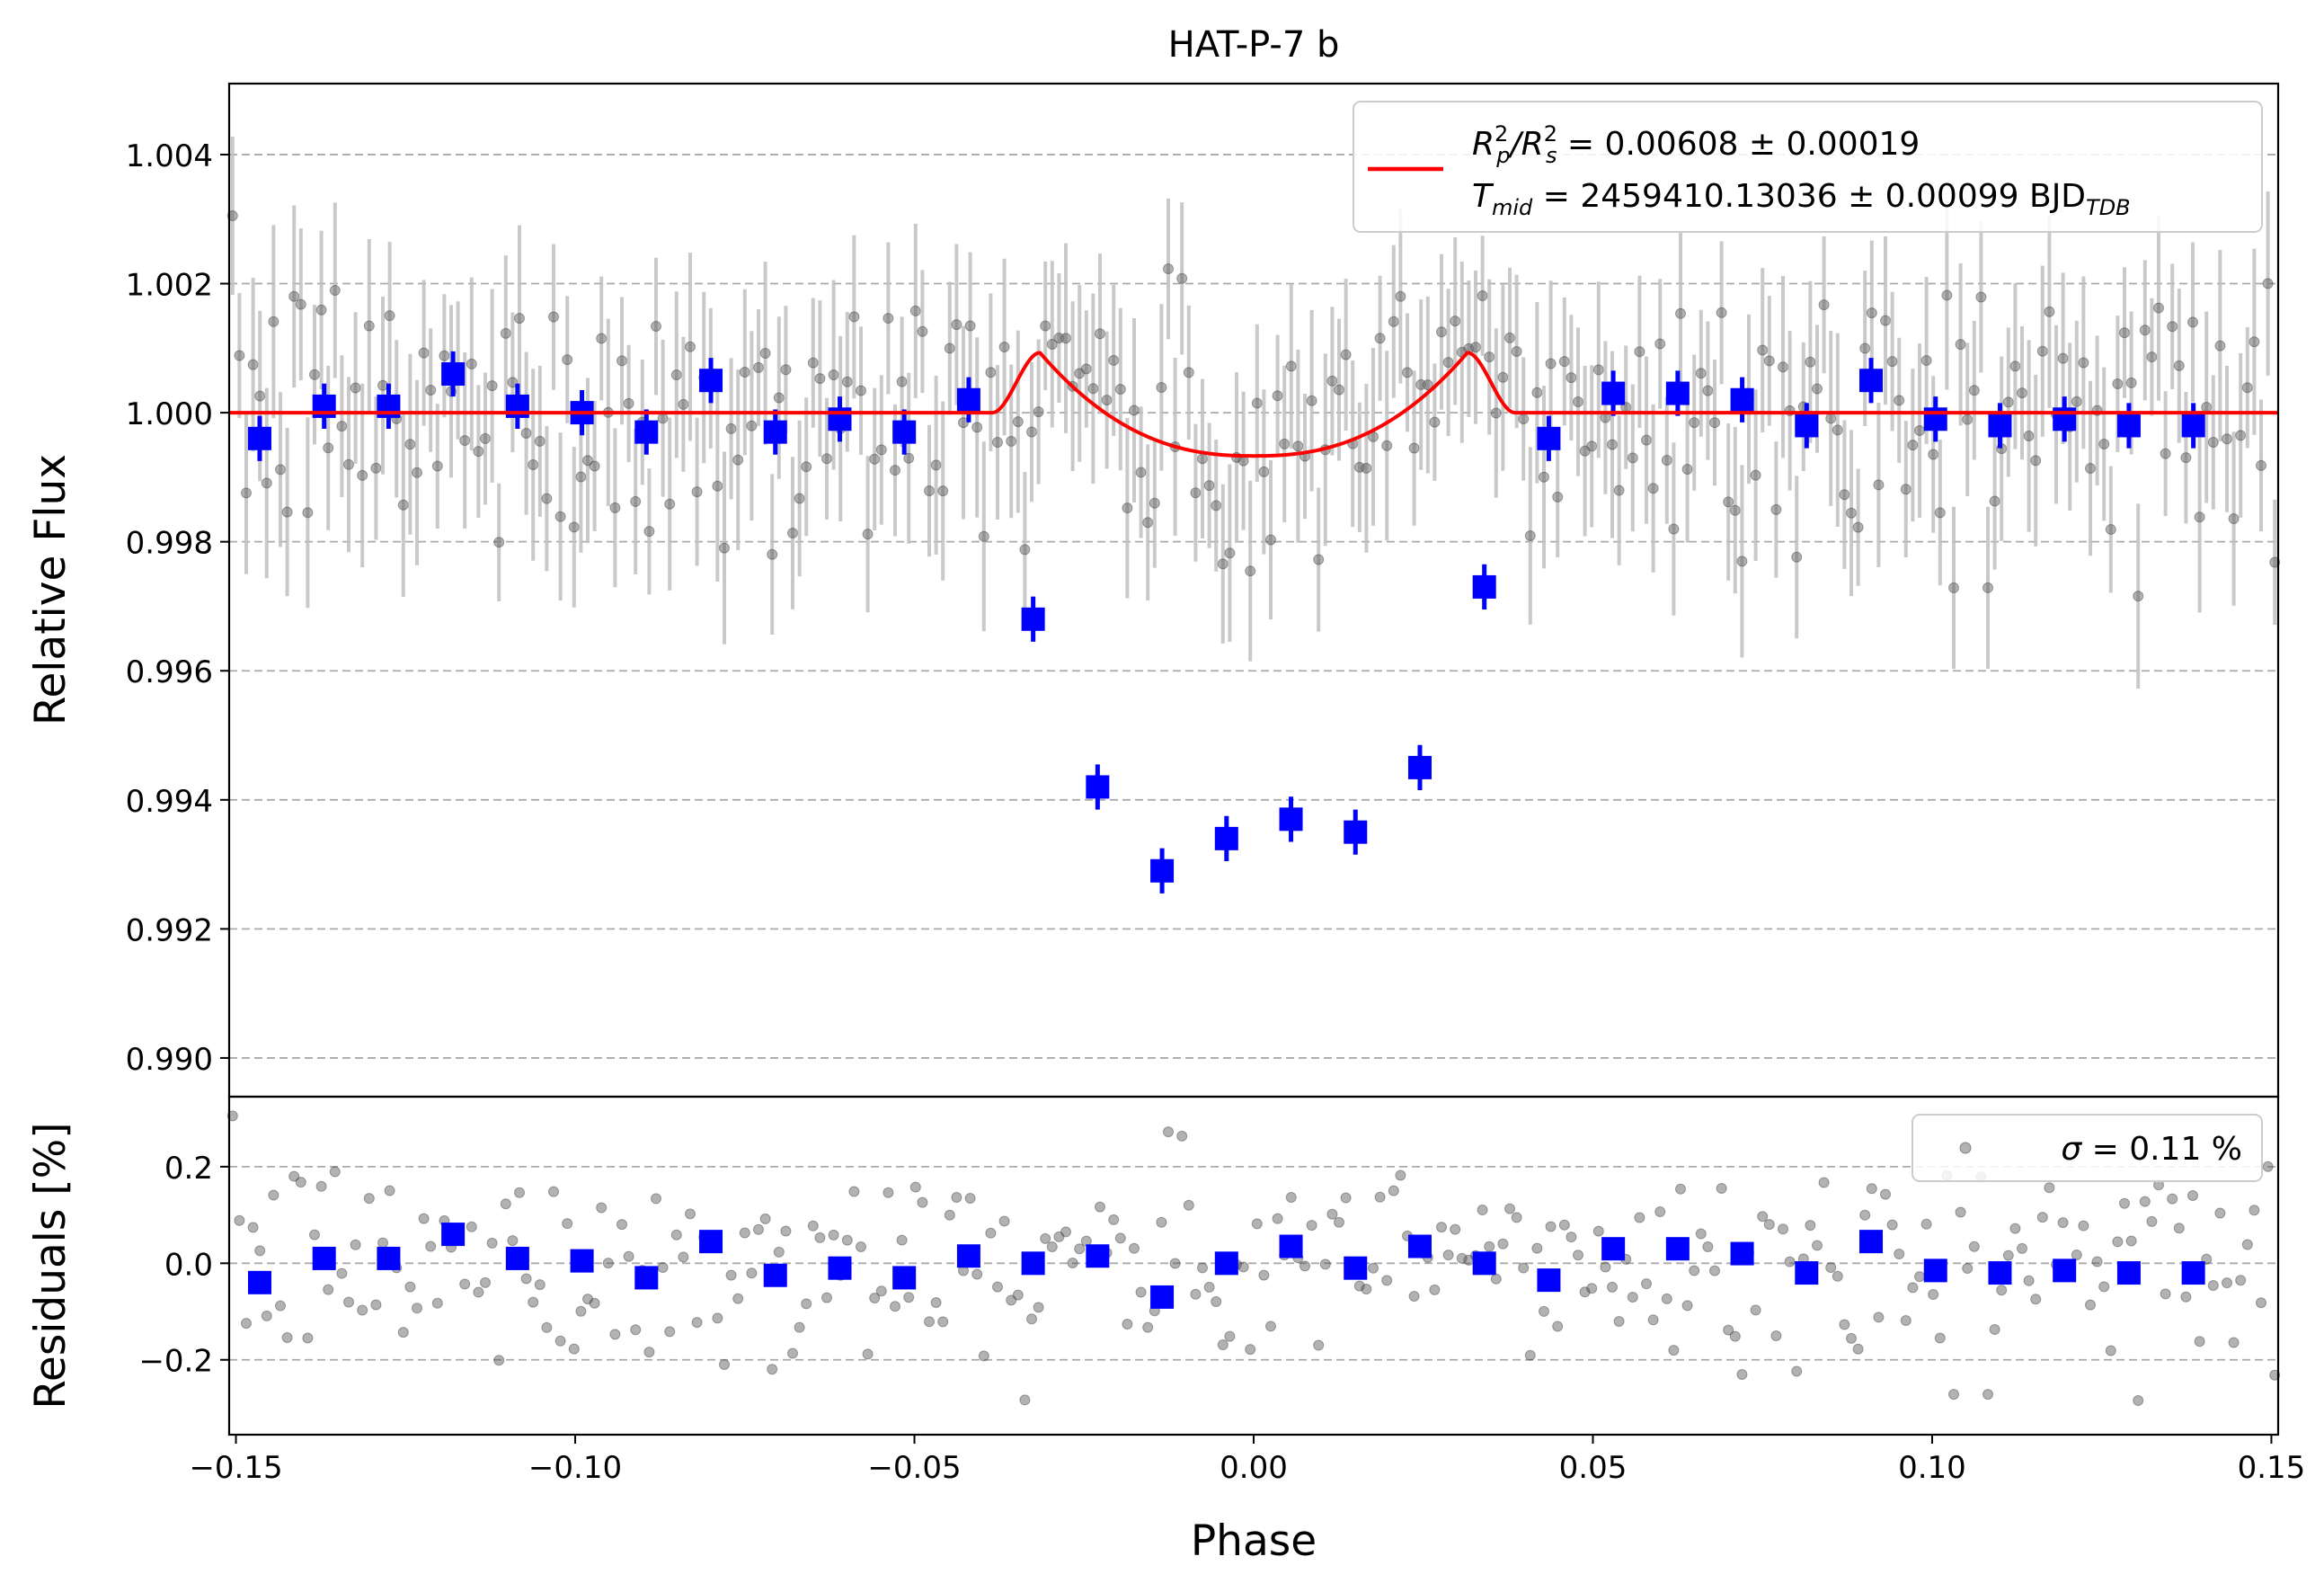 The height and width of the screenshot is (1583, 2324). Describe the element at coordinates (1932, 1468) in the screenshot. I see `x-tick-label: 0.10` at that location.